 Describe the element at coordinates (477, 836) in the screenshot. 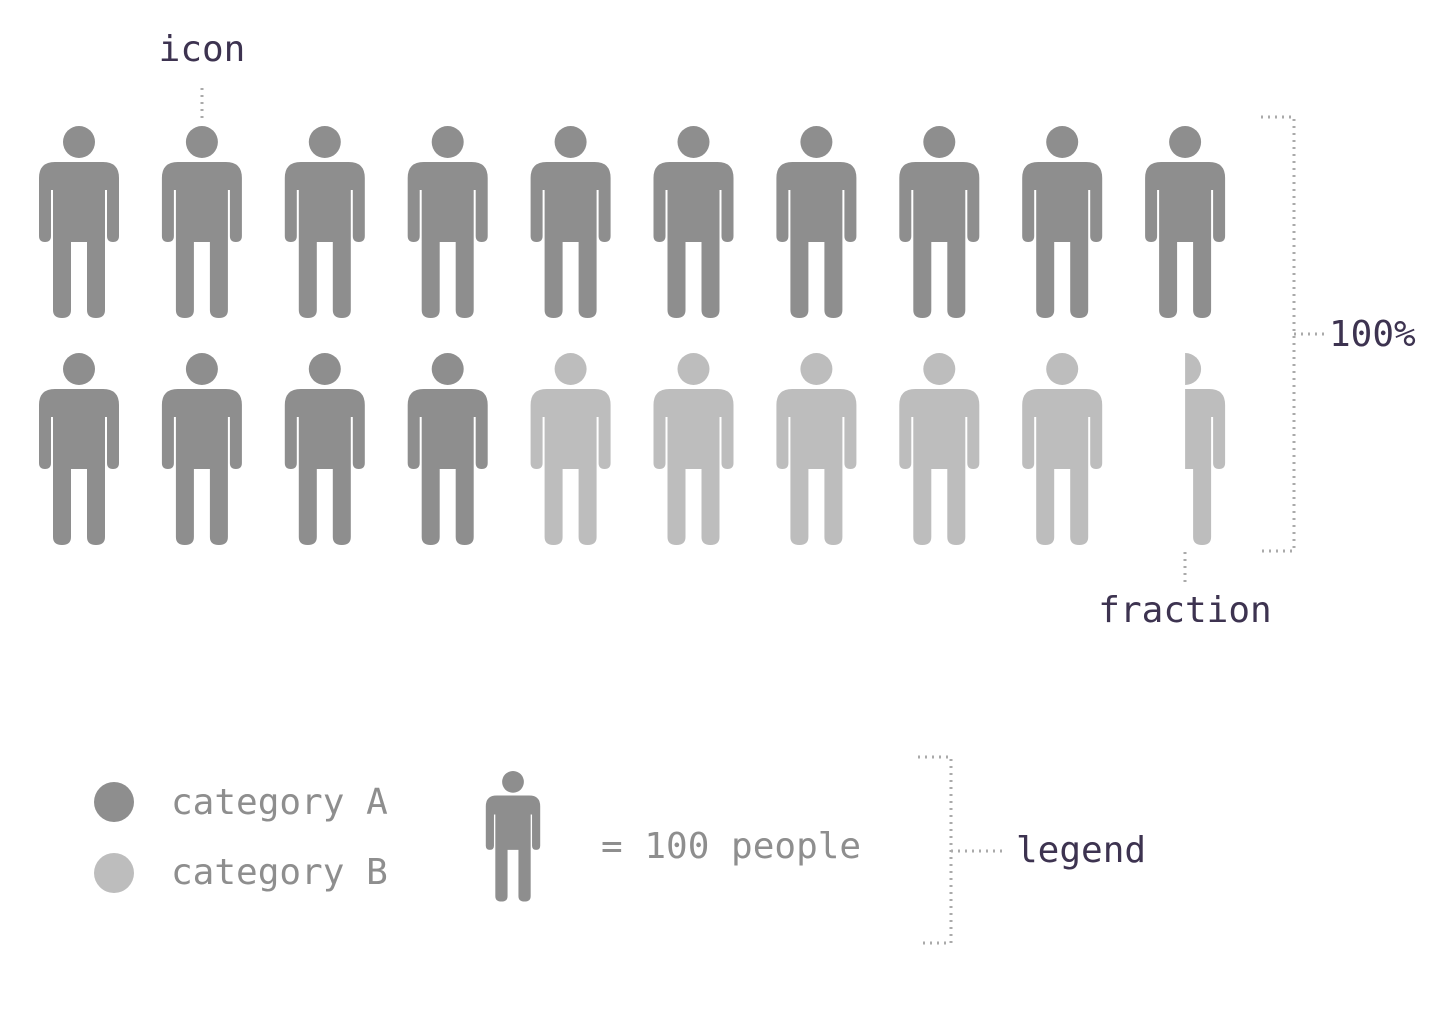

I see `legend: category A category B = 100 people` at that location.